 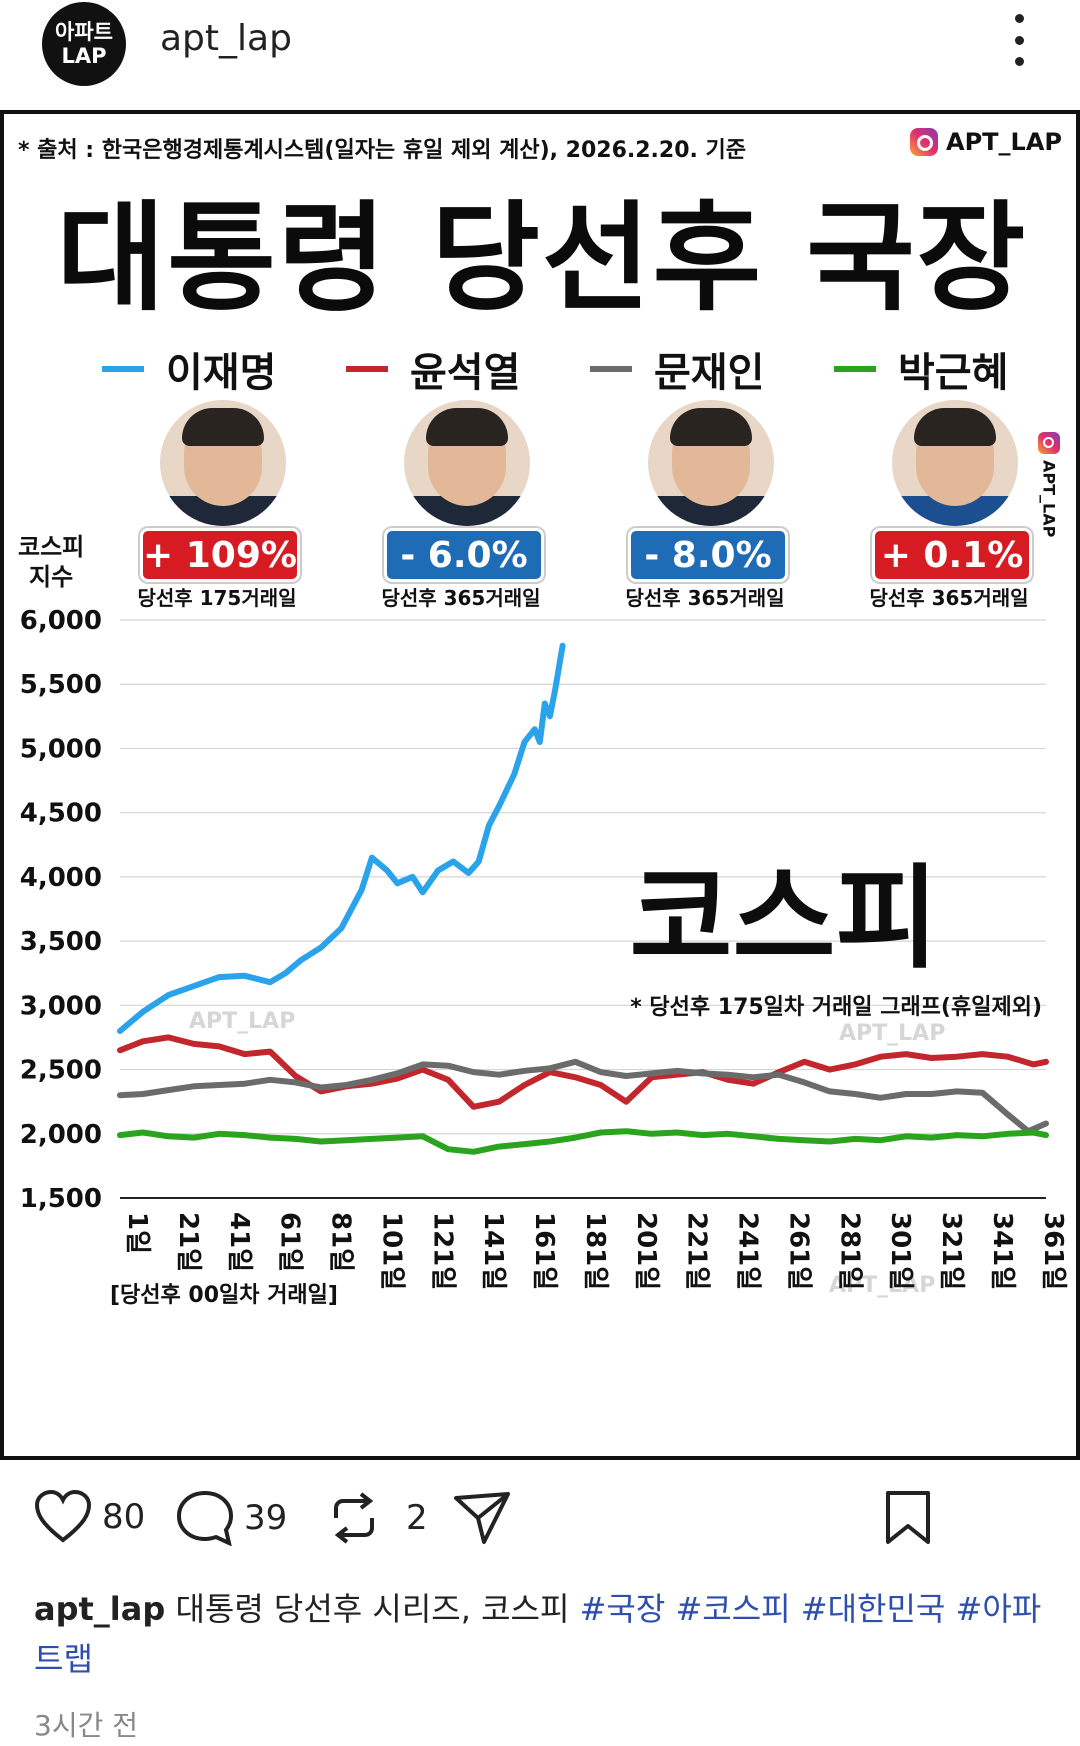 What do you see at coordinates (354, 1518) in the screenshot?
I see `repost-icon` at bounding box center [354, 1518].